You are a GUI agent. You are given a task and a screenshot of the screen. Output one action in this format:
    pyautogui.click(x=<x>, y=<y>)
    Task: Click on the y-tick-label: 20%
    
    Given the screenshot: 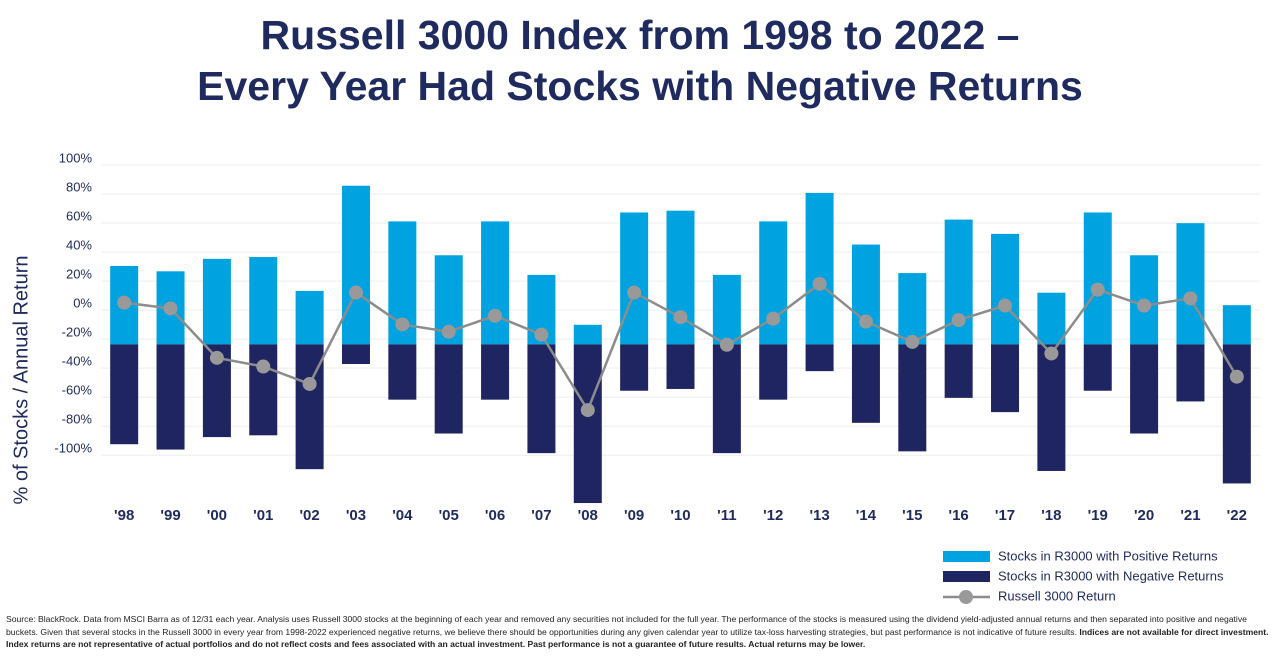 What is the action you would take?
    pyautogui.click(x=79, y=274)
    